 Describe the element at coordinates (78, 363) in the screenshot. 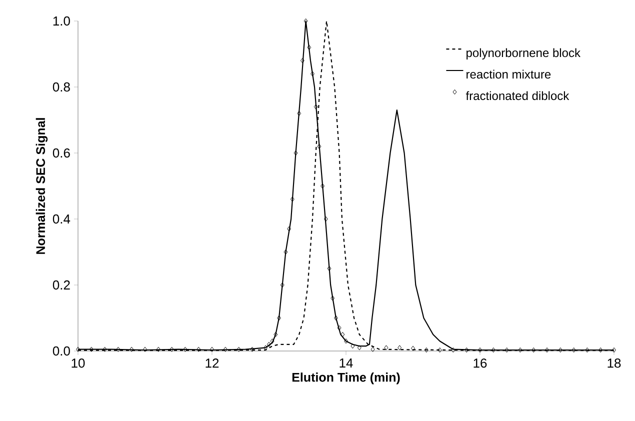

I see `x-tick-label: 10` at that location.